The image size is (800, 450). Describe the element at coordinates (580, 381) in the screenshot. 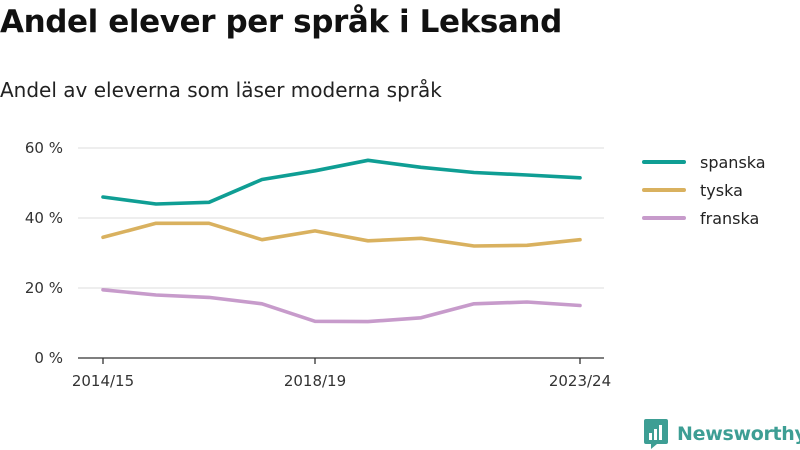

I see `x-tick-label: 2023/24` at that location.